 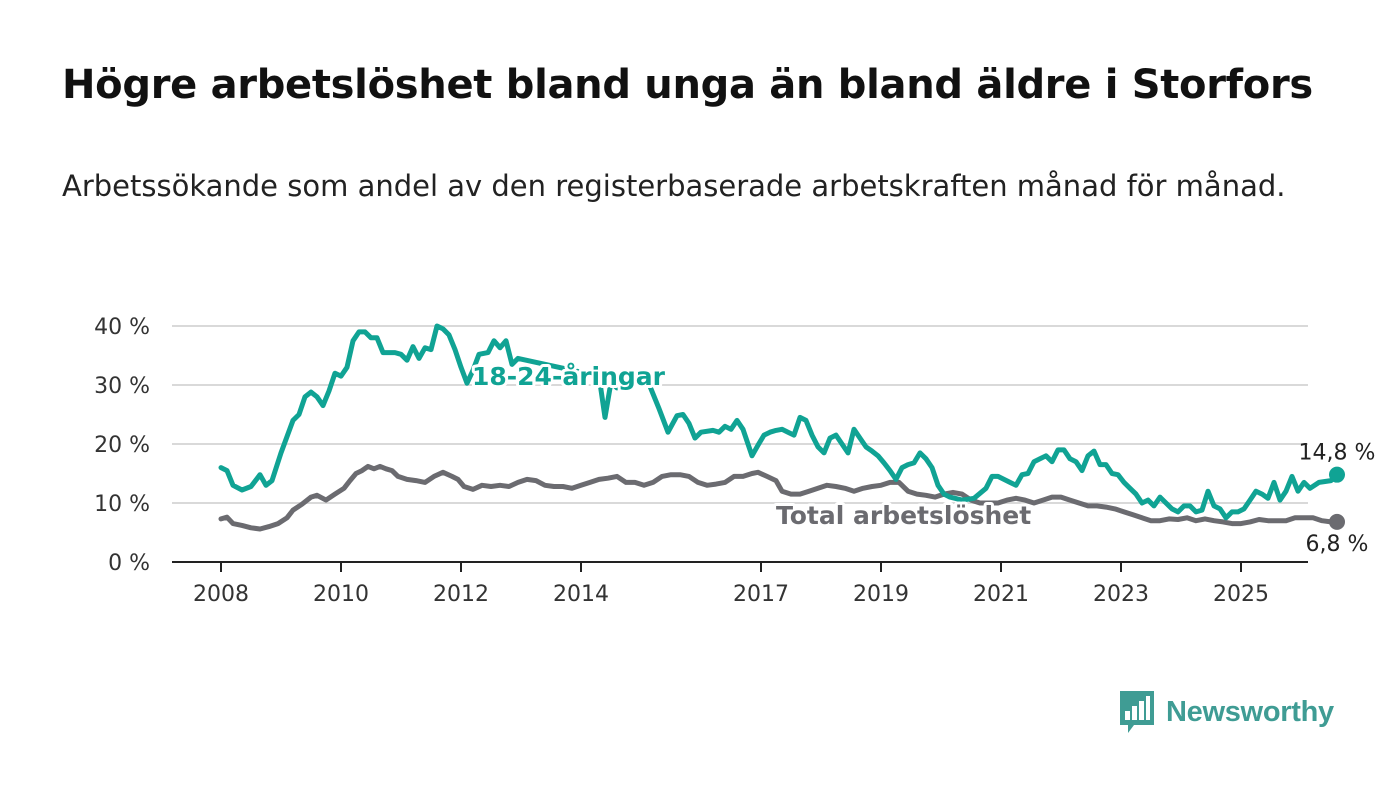 I want to click on x-tick-label: 2017, so click(x=761, y=594).